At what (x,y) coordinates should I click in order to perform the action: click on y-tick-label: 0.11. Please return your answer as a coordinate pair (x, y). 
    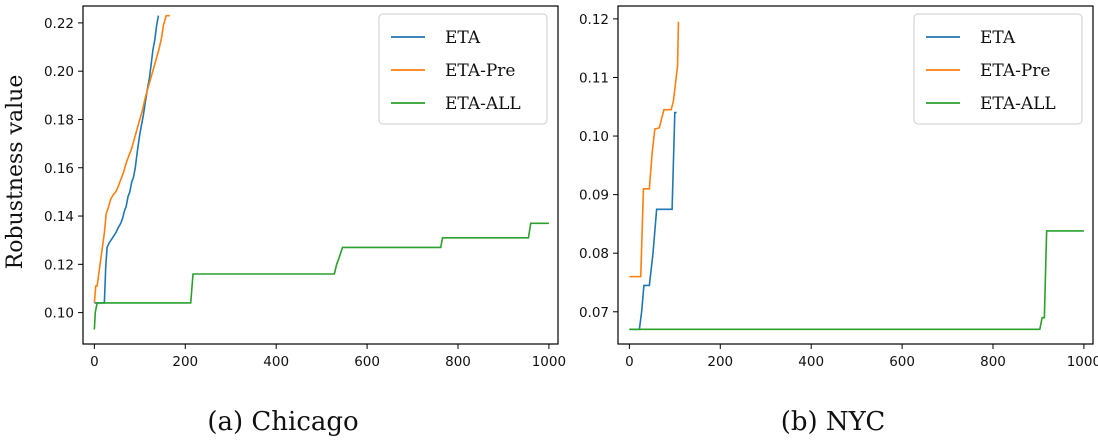
    Looking at the image, I should click on (594, 78).